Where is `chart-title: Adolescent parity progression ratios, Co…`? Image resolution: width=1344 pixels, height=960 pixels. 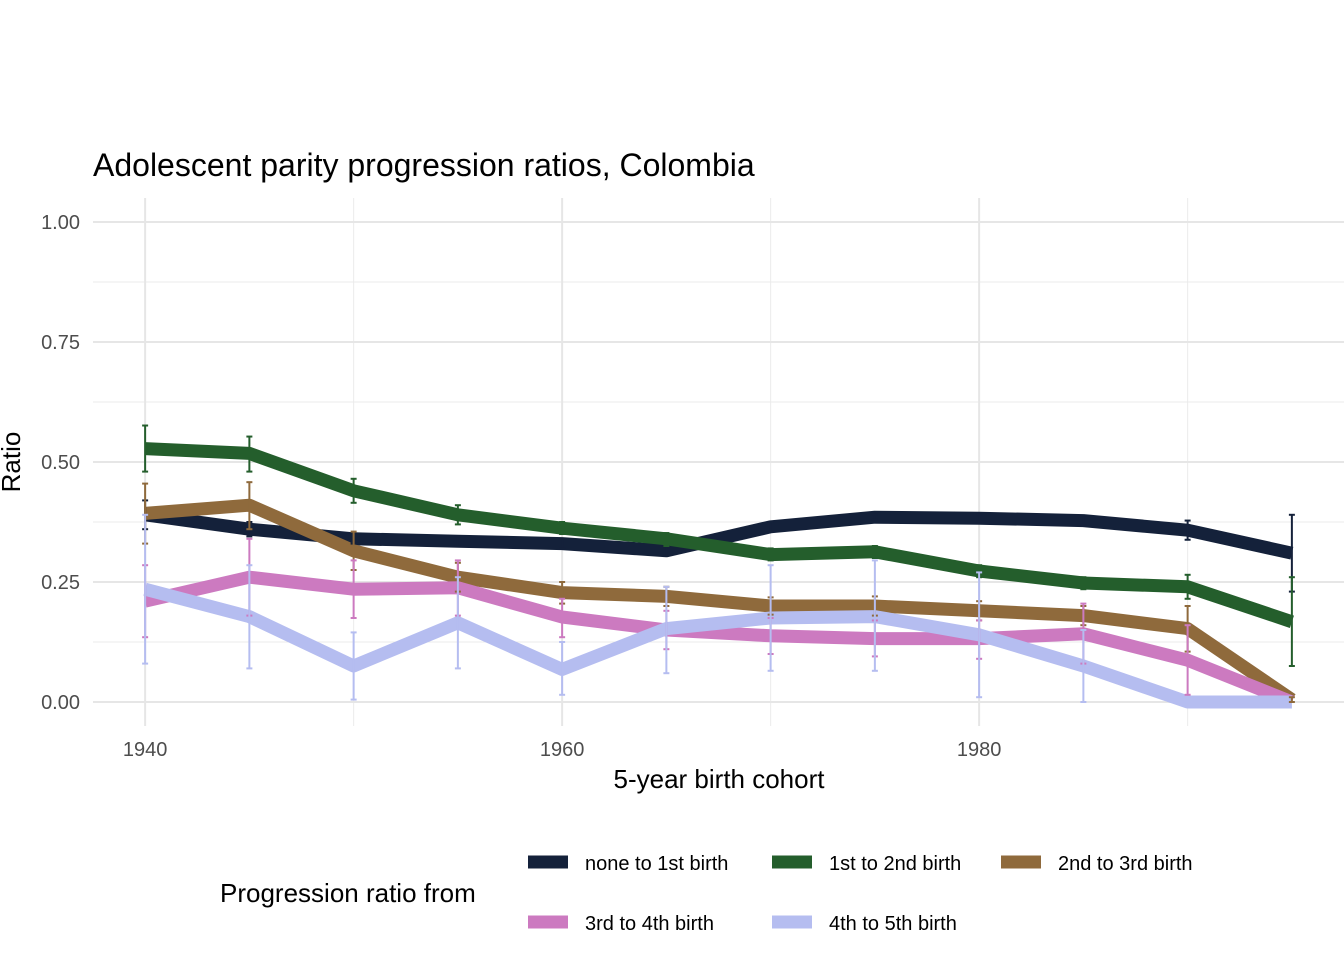 chart-title: Adolescent parity progression ratios, Co… is located at coordinates (424, 165).